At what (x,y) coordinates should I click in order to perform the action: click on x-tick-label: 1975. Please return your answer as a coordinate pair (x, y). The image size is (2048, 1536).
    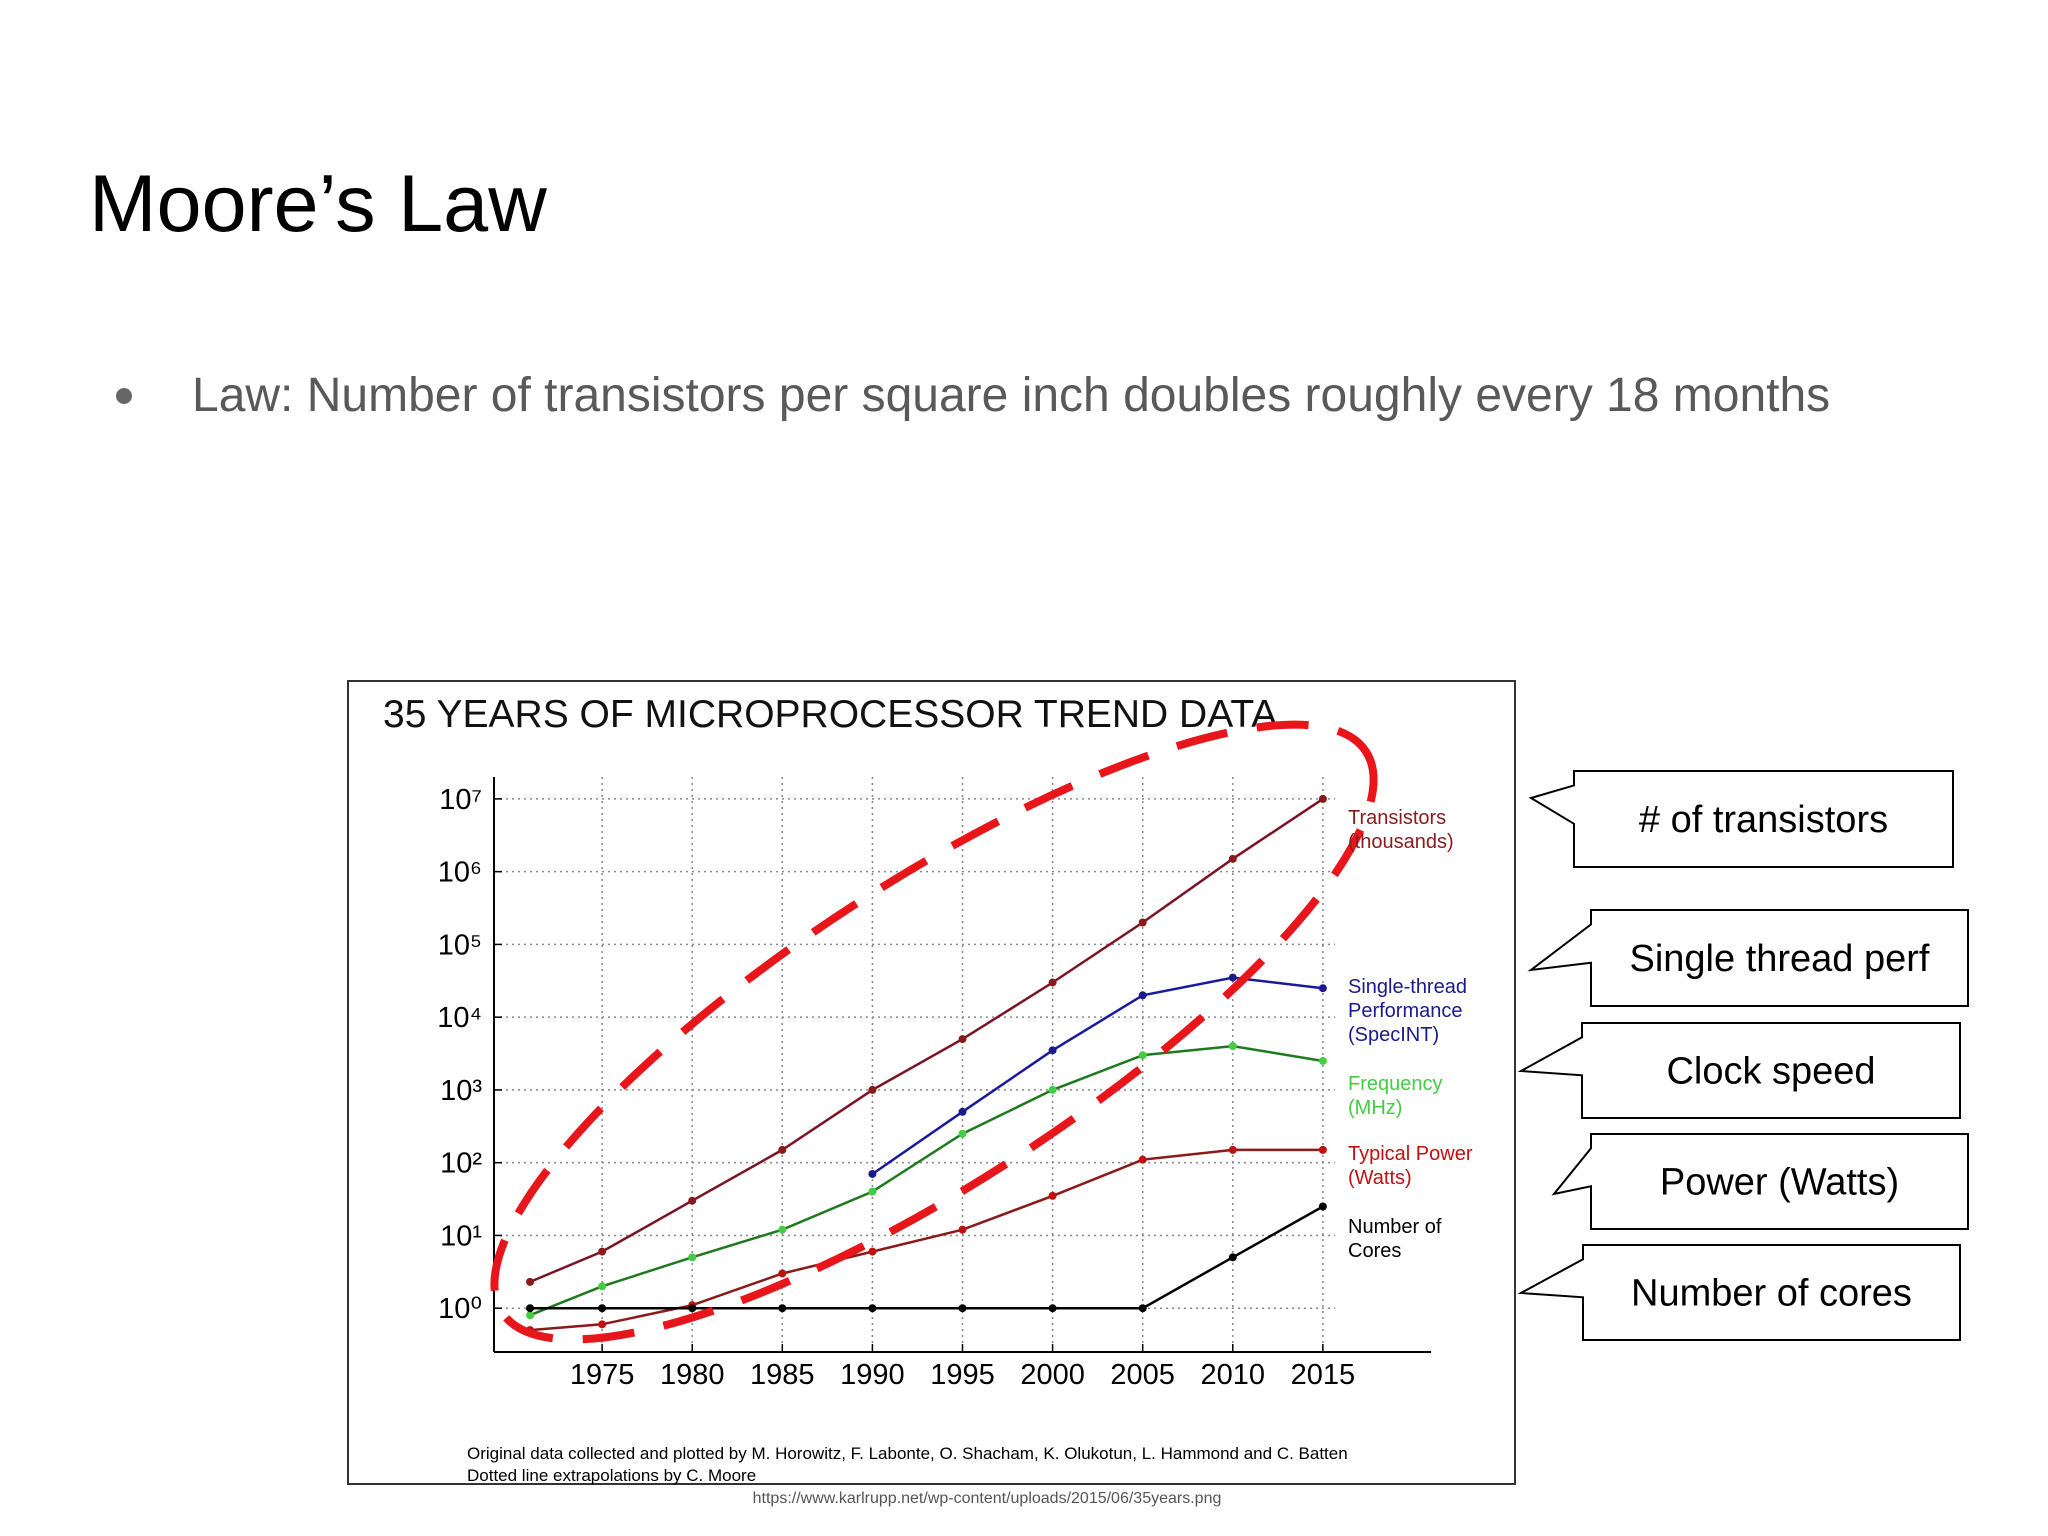
    Looking at the image, I should click on (602, 1375).